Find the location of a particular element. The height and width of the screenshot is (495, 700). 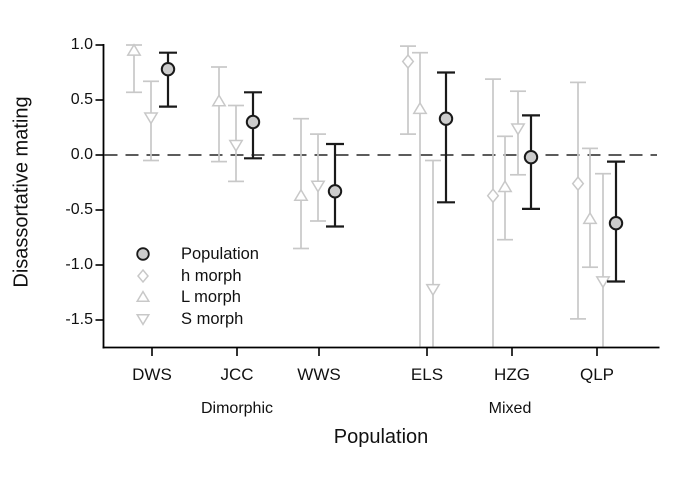

population-circle-icon is located at coordinates (143, 254).